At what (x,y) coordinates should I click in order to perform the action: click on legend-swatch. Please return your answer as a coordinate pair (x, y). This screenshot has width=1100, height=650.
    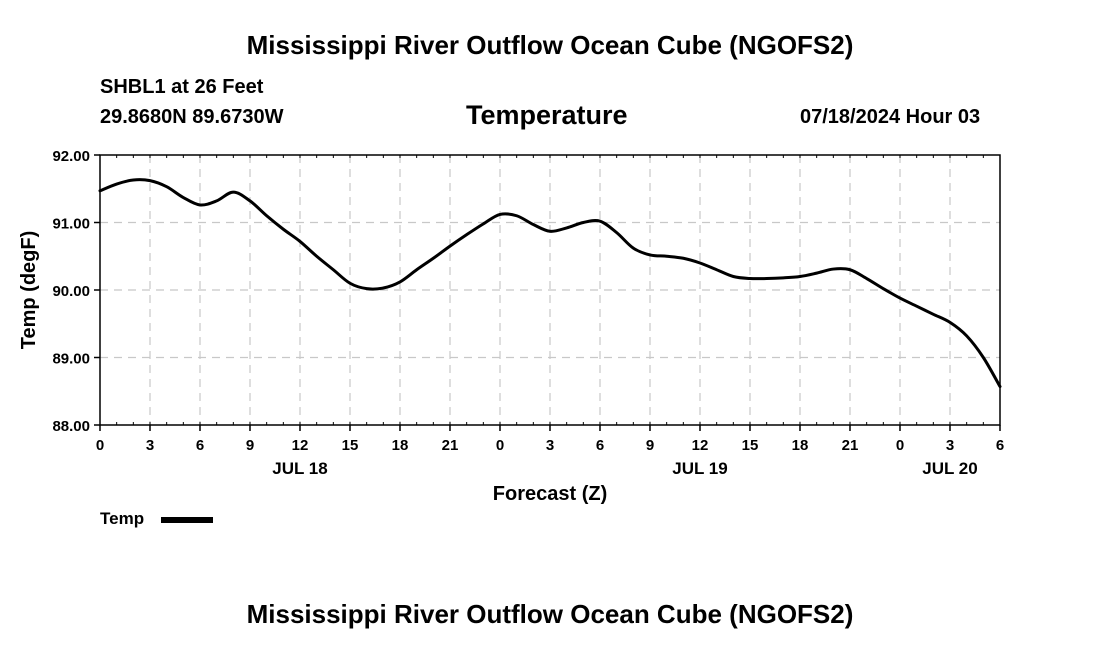
    Looking at the image, I should click on (187, 520).